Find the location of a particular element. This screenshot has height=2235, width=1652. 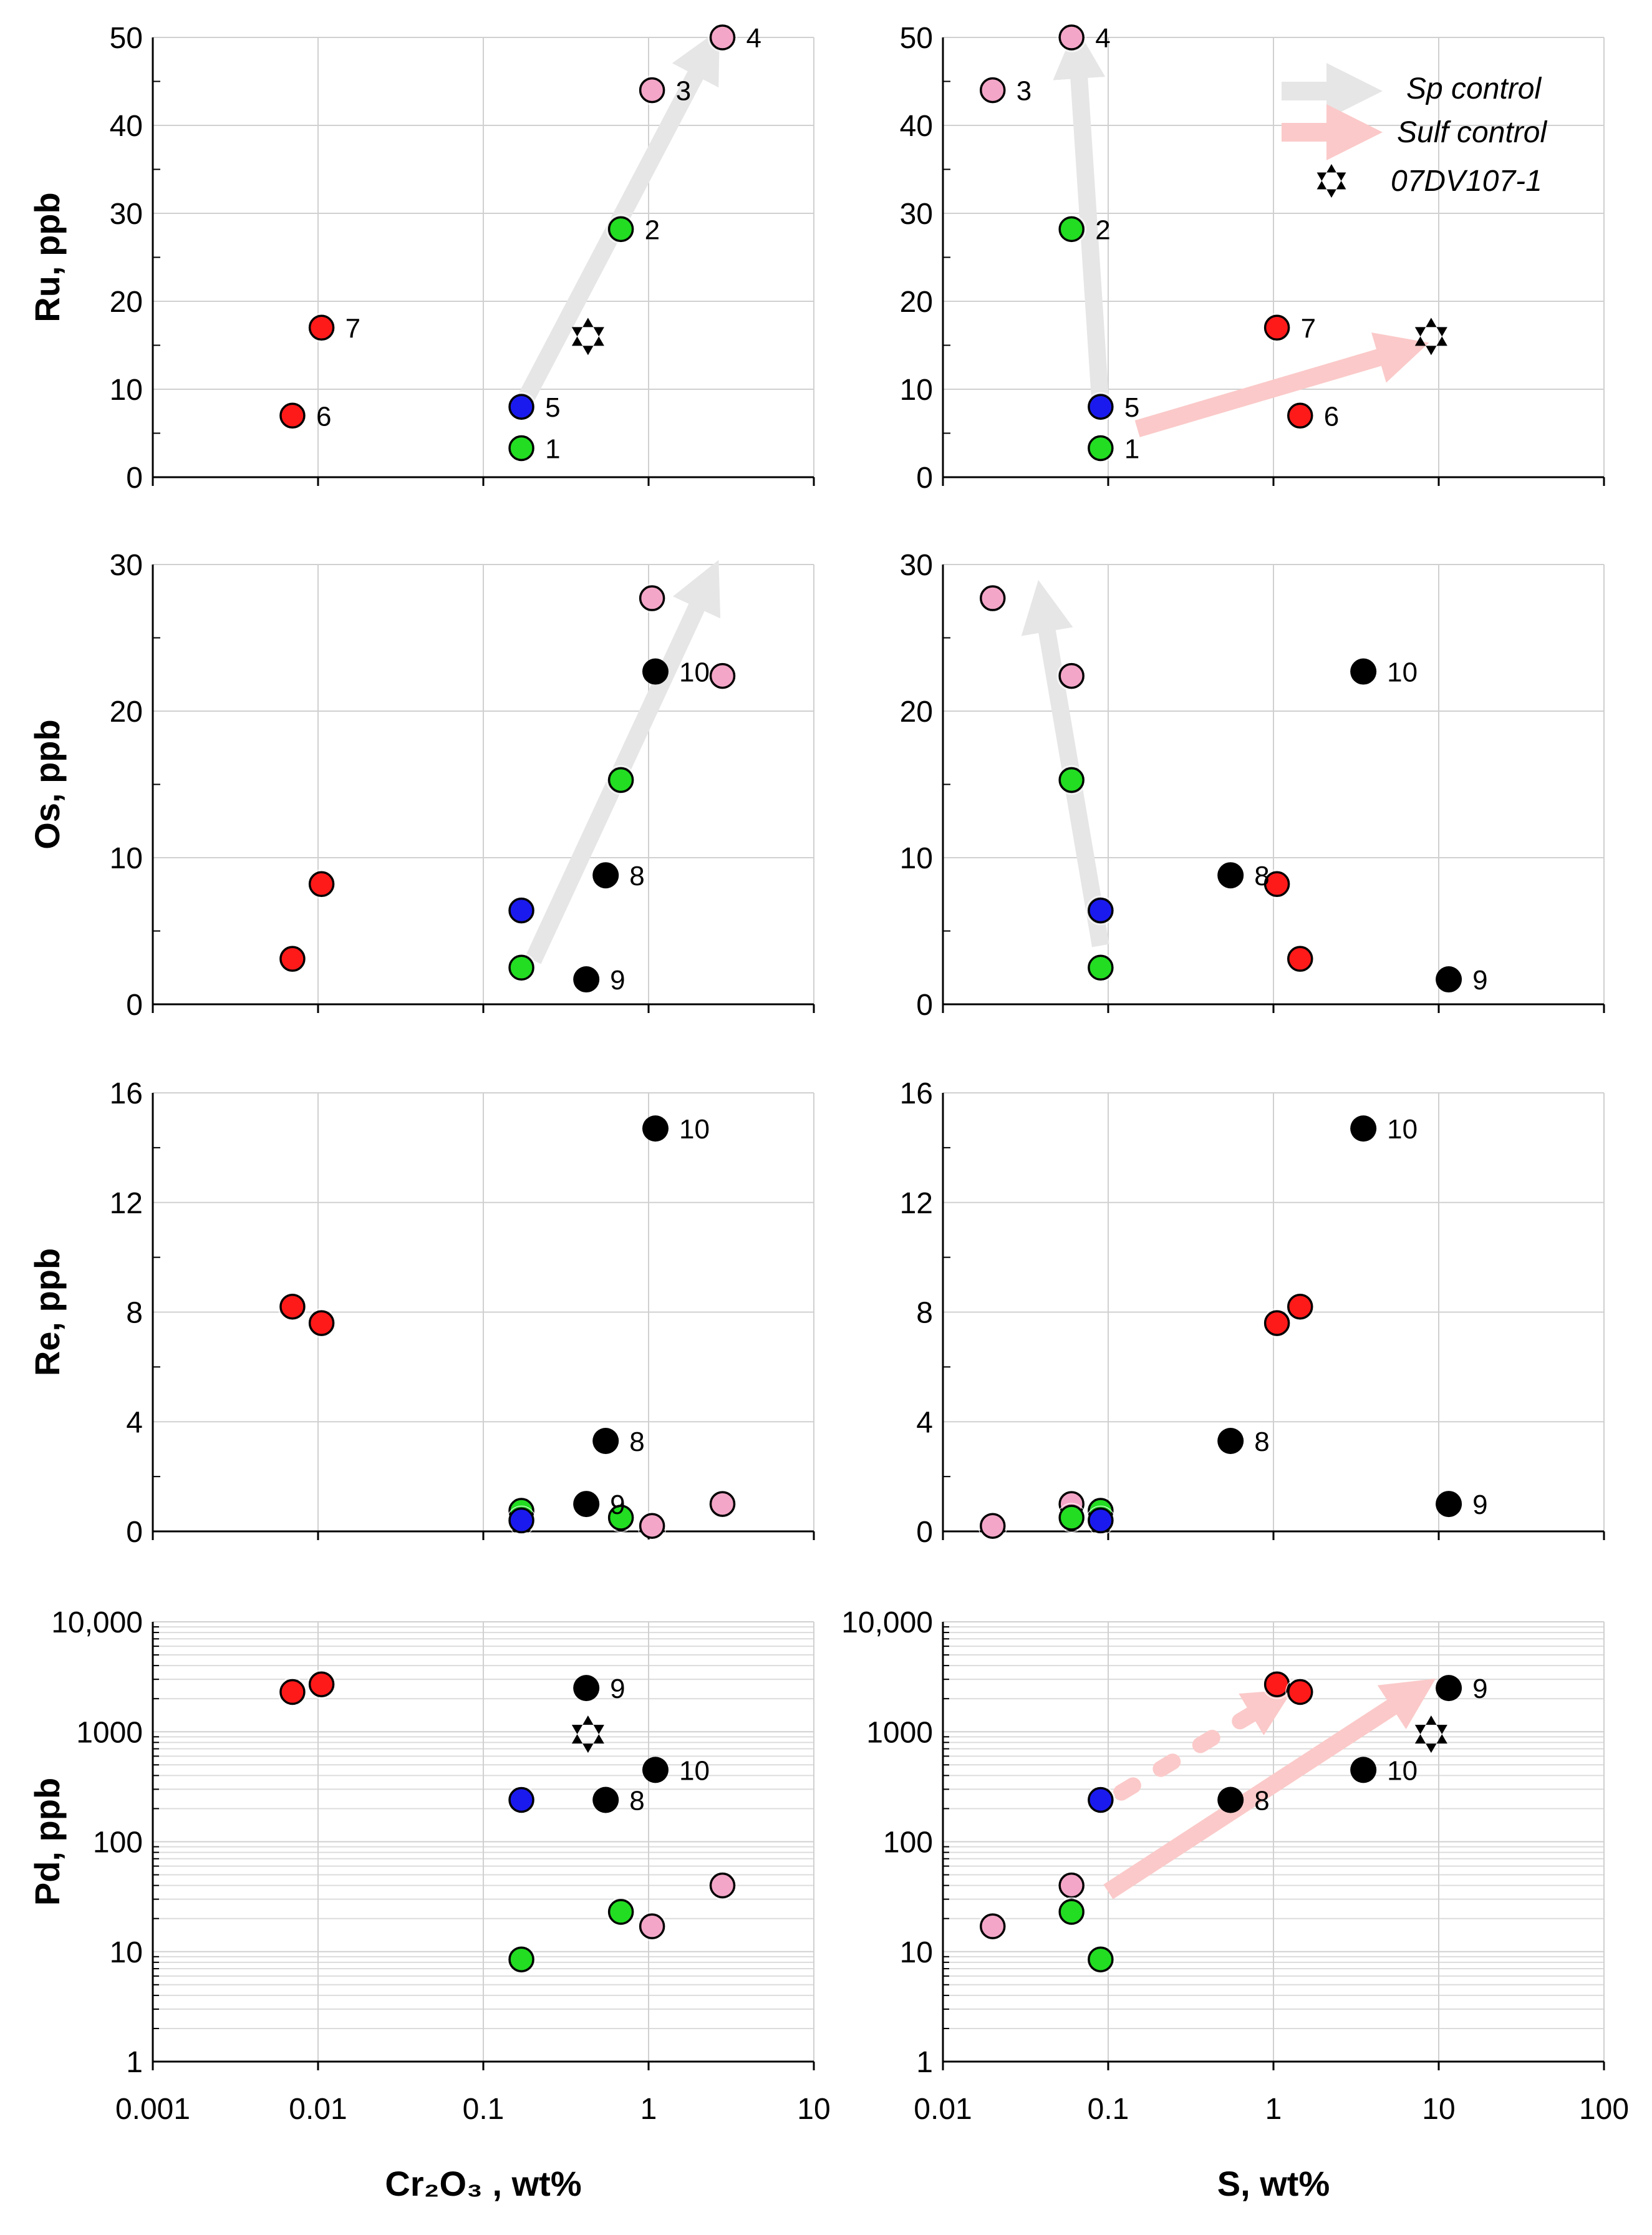

legend-star-icon is located at coordinates (1331, 181).